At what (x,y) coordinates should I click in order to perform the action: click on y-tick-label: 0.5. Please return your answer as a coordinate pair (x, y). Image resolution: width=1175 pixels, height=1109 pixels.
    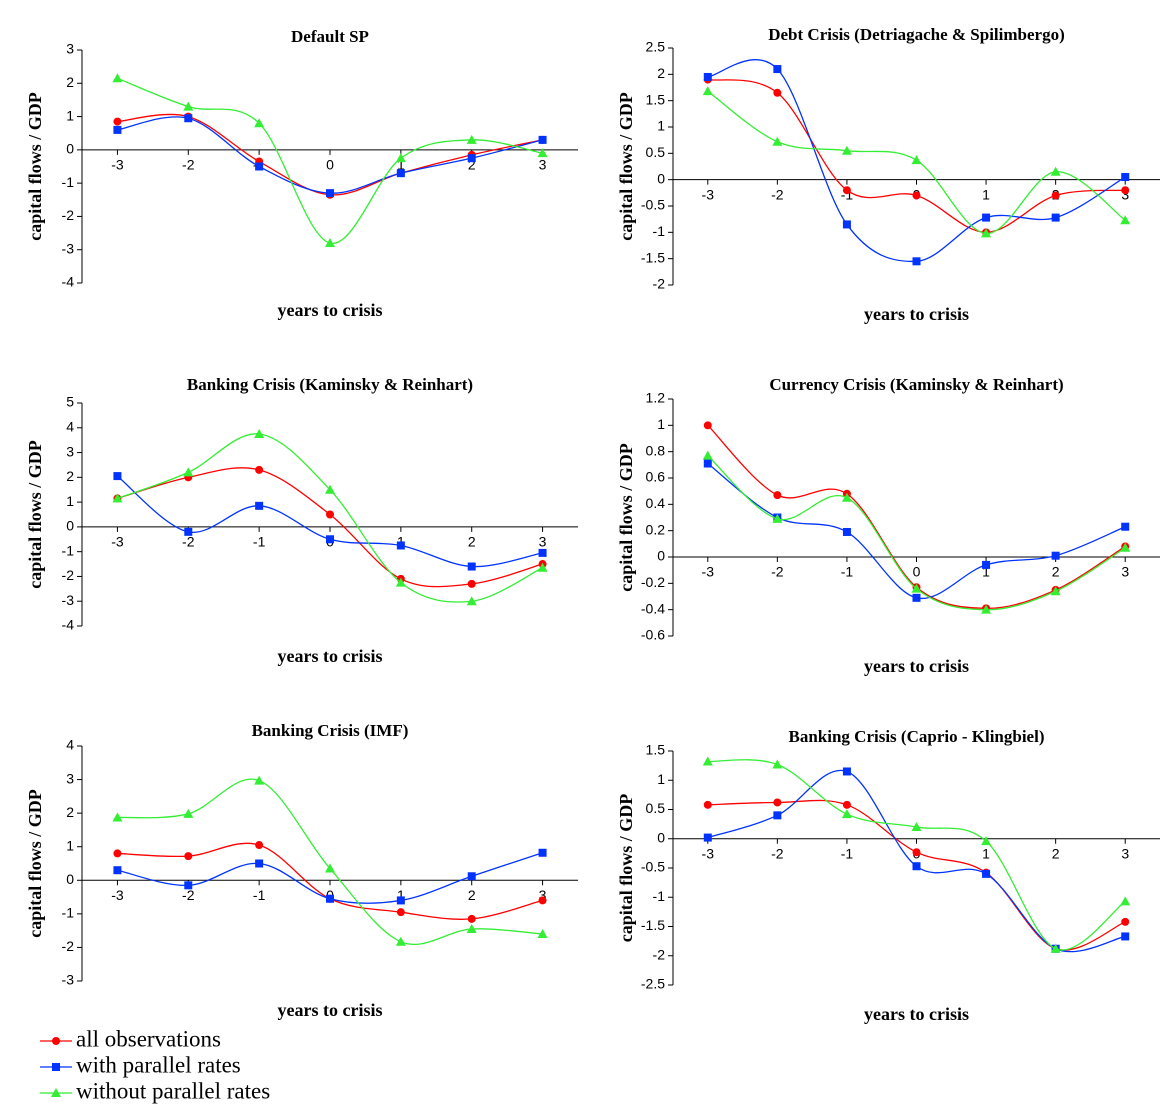
    Looking at the image, I should click on (656, 152).